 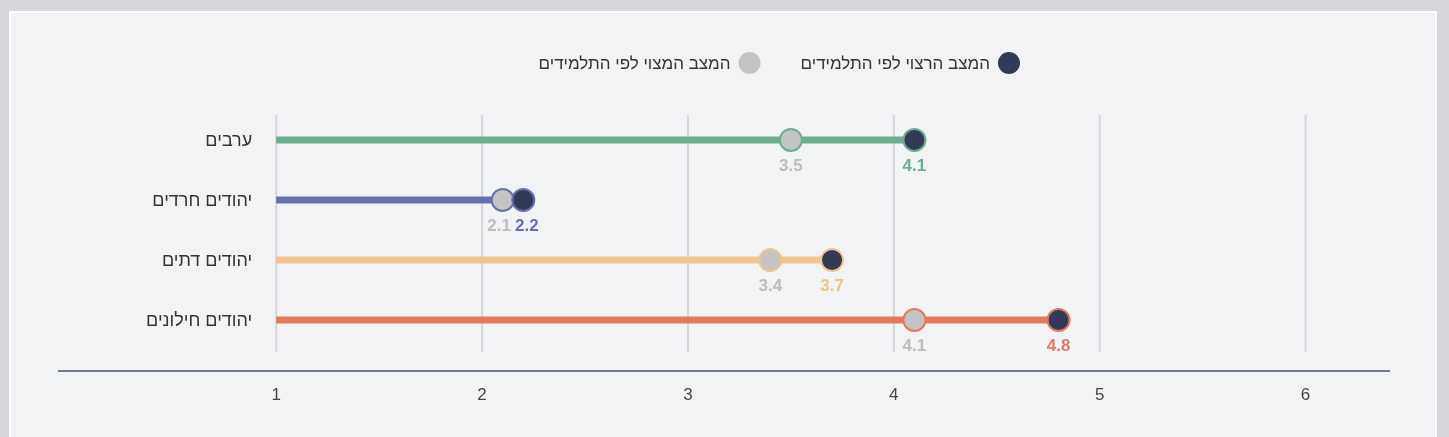 What do you see at coordinates (1058, 345) in the screenshot?
I see `data-label: 4.8` at bounding box center [1058, 345].